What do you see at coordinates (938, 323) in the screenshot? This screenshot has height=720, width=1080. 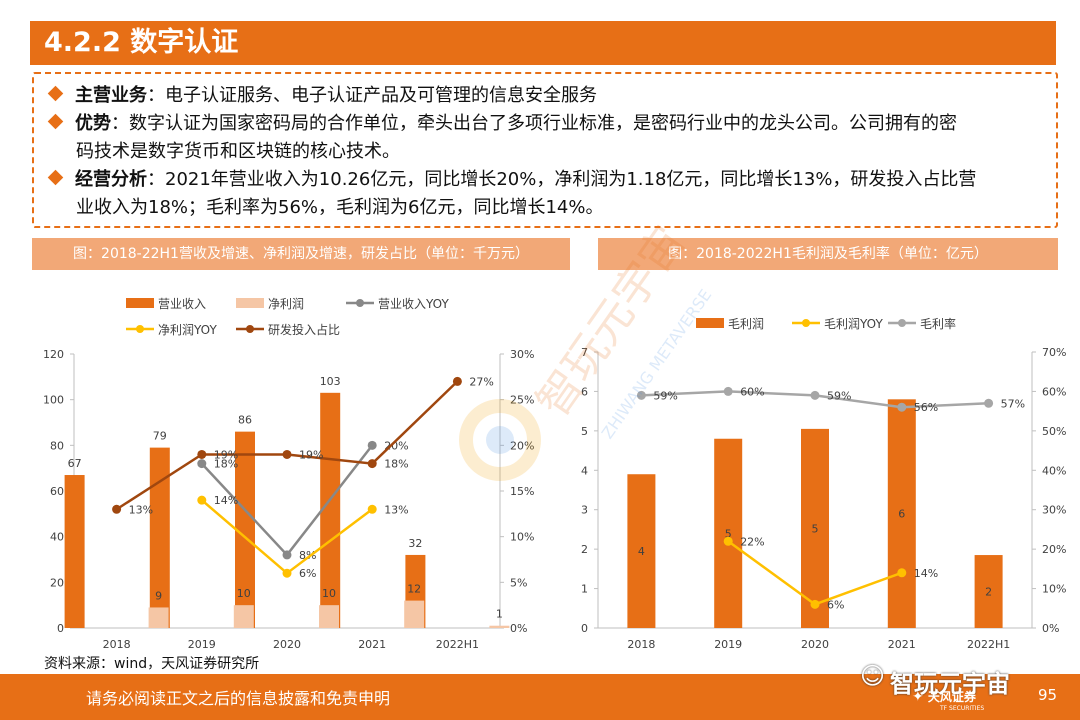 I see `legend-label: 毛利率` at bounding box center [938, 323].